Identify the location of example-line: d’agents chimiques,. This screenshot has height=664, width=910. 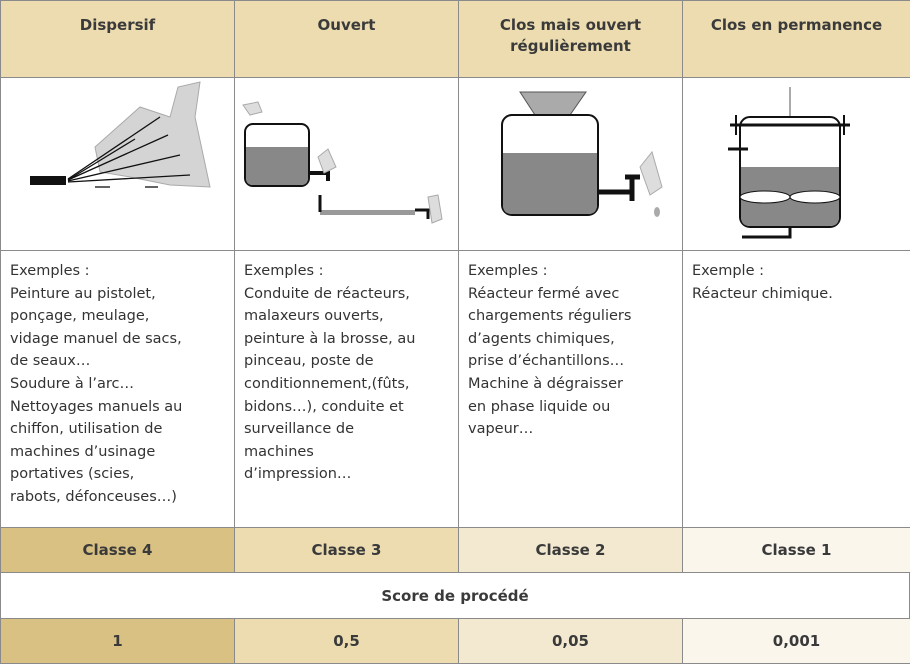
(541, 338).